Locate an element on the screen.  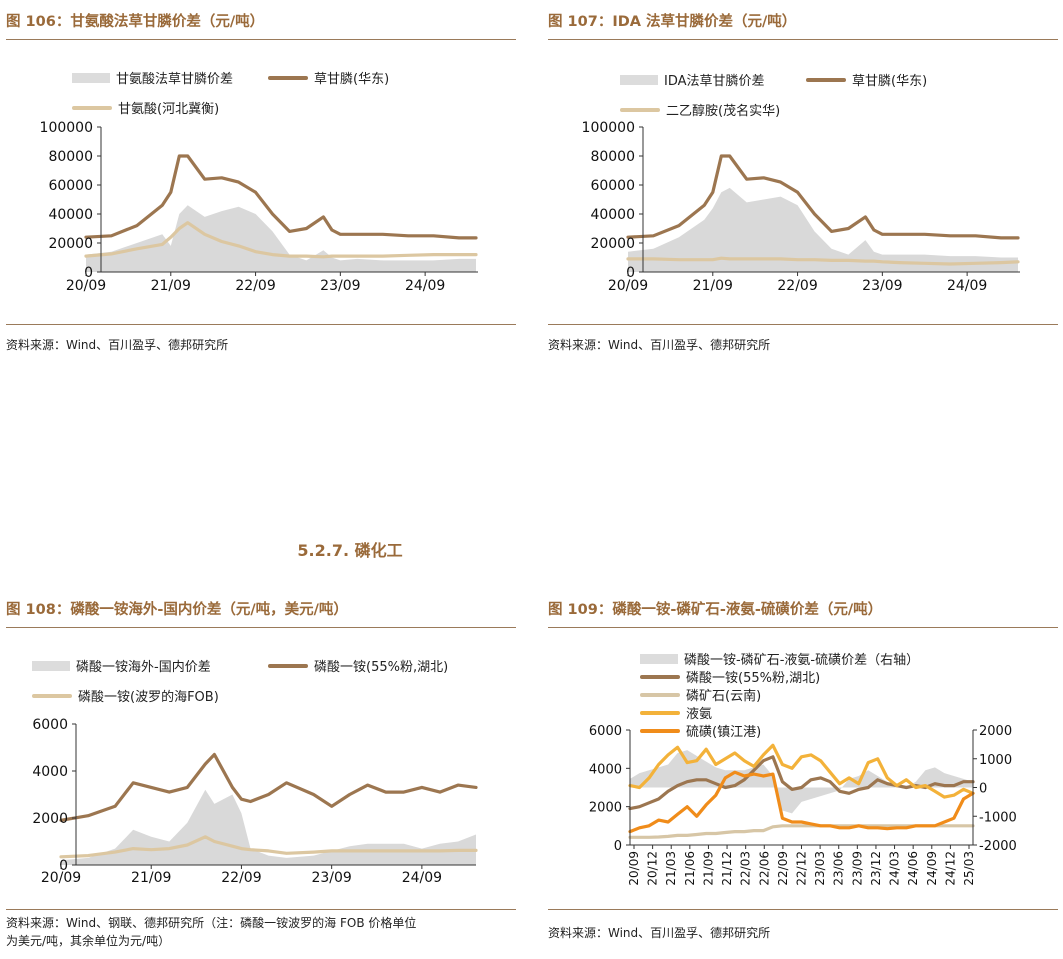
x-tick-label: 23/12 is located at coordinates (876, 868).